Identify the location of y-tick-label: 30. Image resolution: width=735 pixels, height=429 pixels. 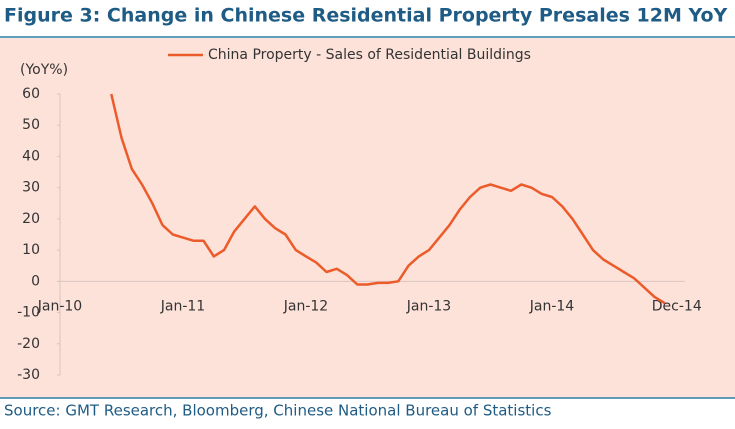
(31, 188).